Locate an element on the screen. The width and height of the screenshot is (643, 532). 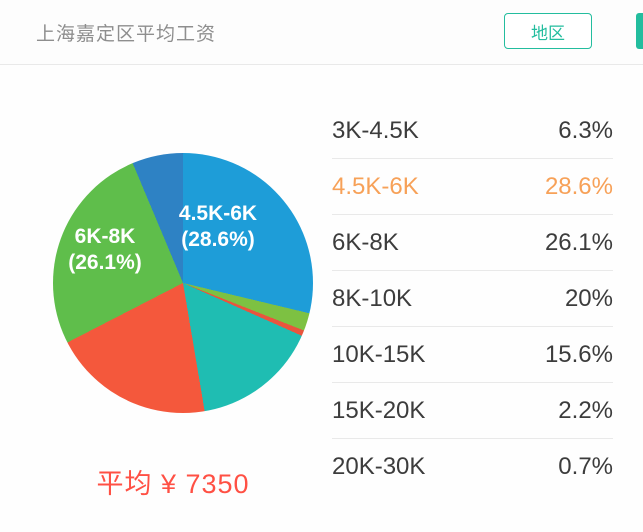
pie-slice-label-percent: (28.6%) is located at coordinates (218, 239).